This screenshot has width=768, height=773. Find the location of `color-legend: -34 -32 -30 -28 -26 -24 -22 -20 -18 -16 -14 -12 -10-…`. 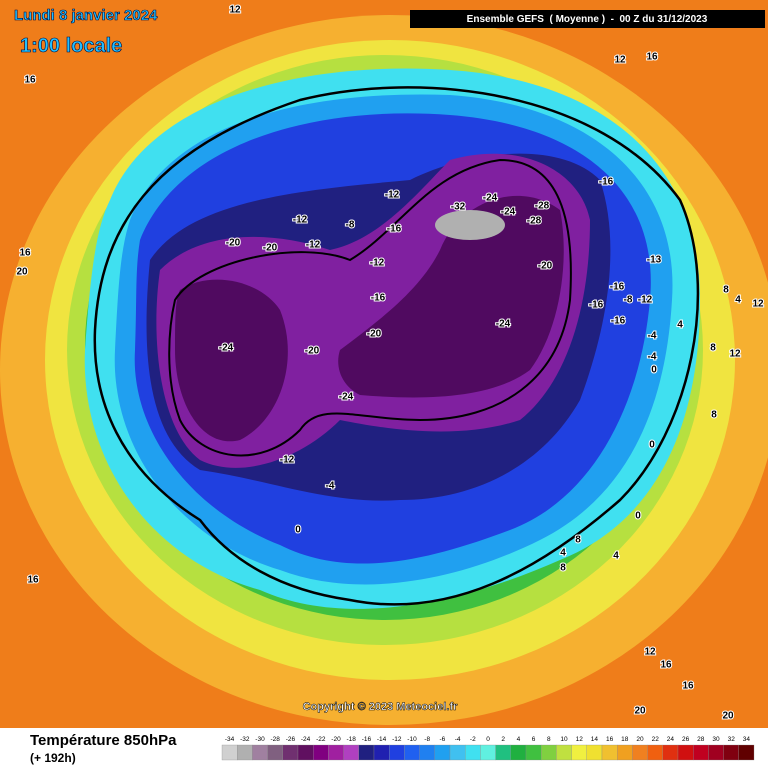

color-legend: -34 -32 -30 -28 -26 -24 -22 -20 -18 -16 -14 -12 -10-… is located at coordinates (488, 748).